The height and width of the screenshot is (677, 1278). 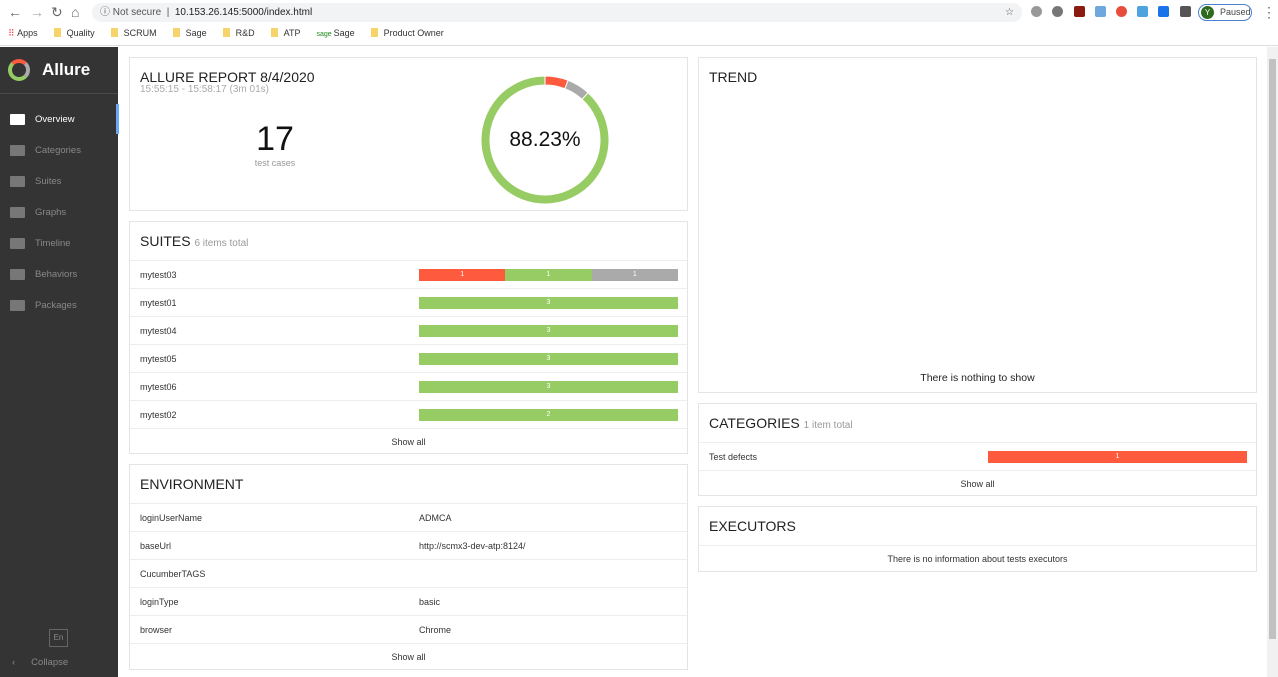 I want to click on suite-name: mytest02, so click(x=158, y=414).